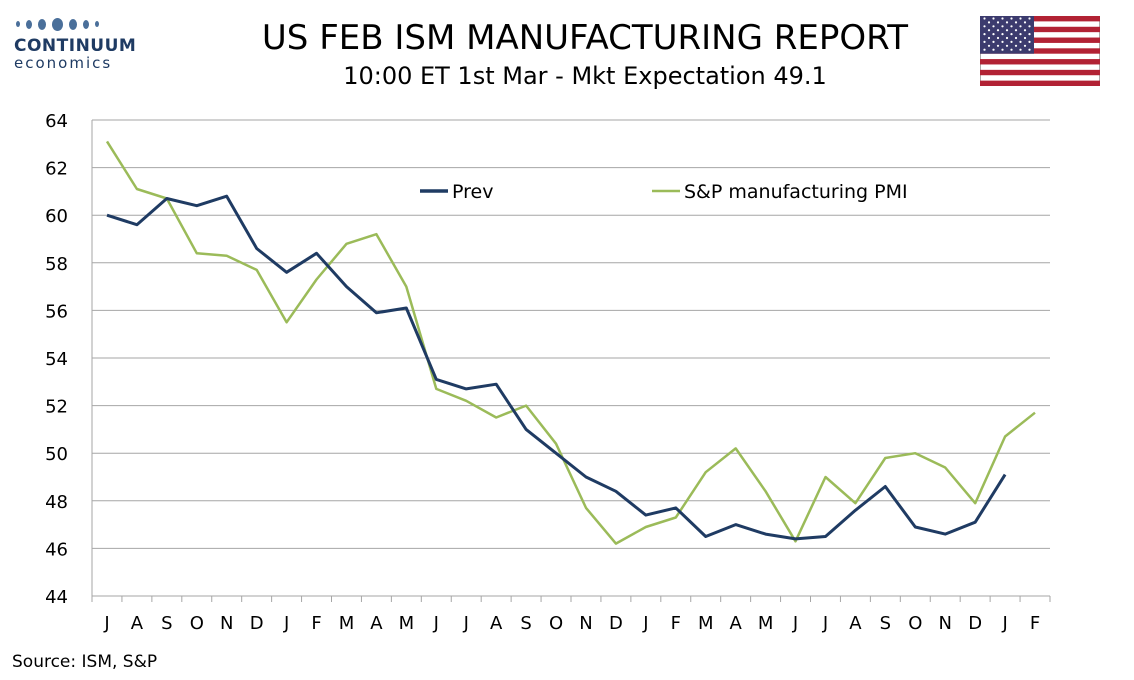 The image size is (1134, 680). What do you see at coordinates (56, 311) in the screenshot?
I see `y-tick-label: 56` at bounding box center [56, 311].